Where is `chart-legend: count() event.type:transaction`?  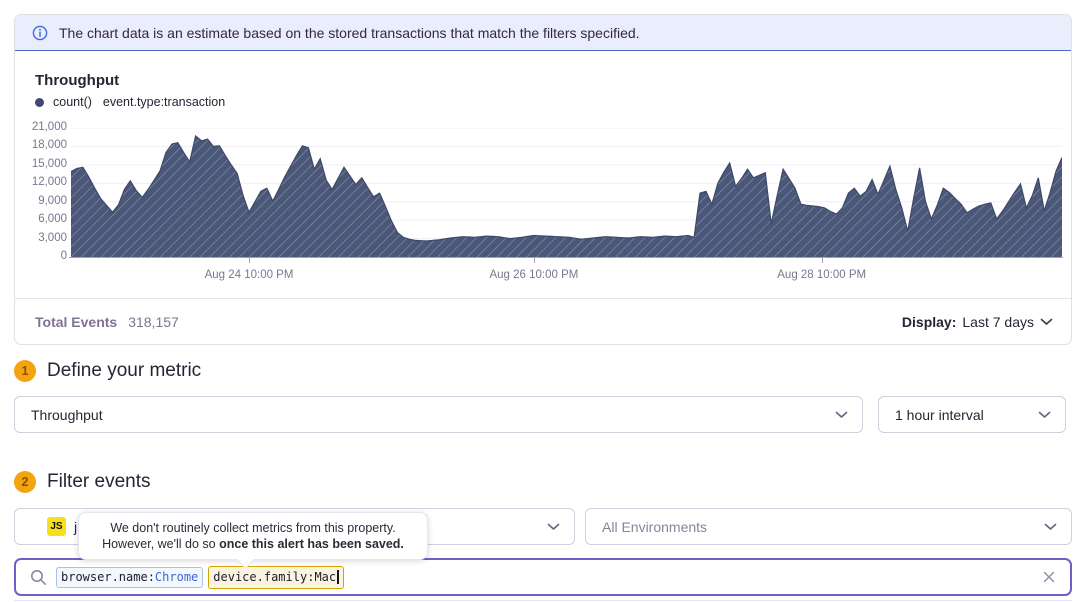
chart-legend: count() event.type:transaction is located at coordinates (130, 102).